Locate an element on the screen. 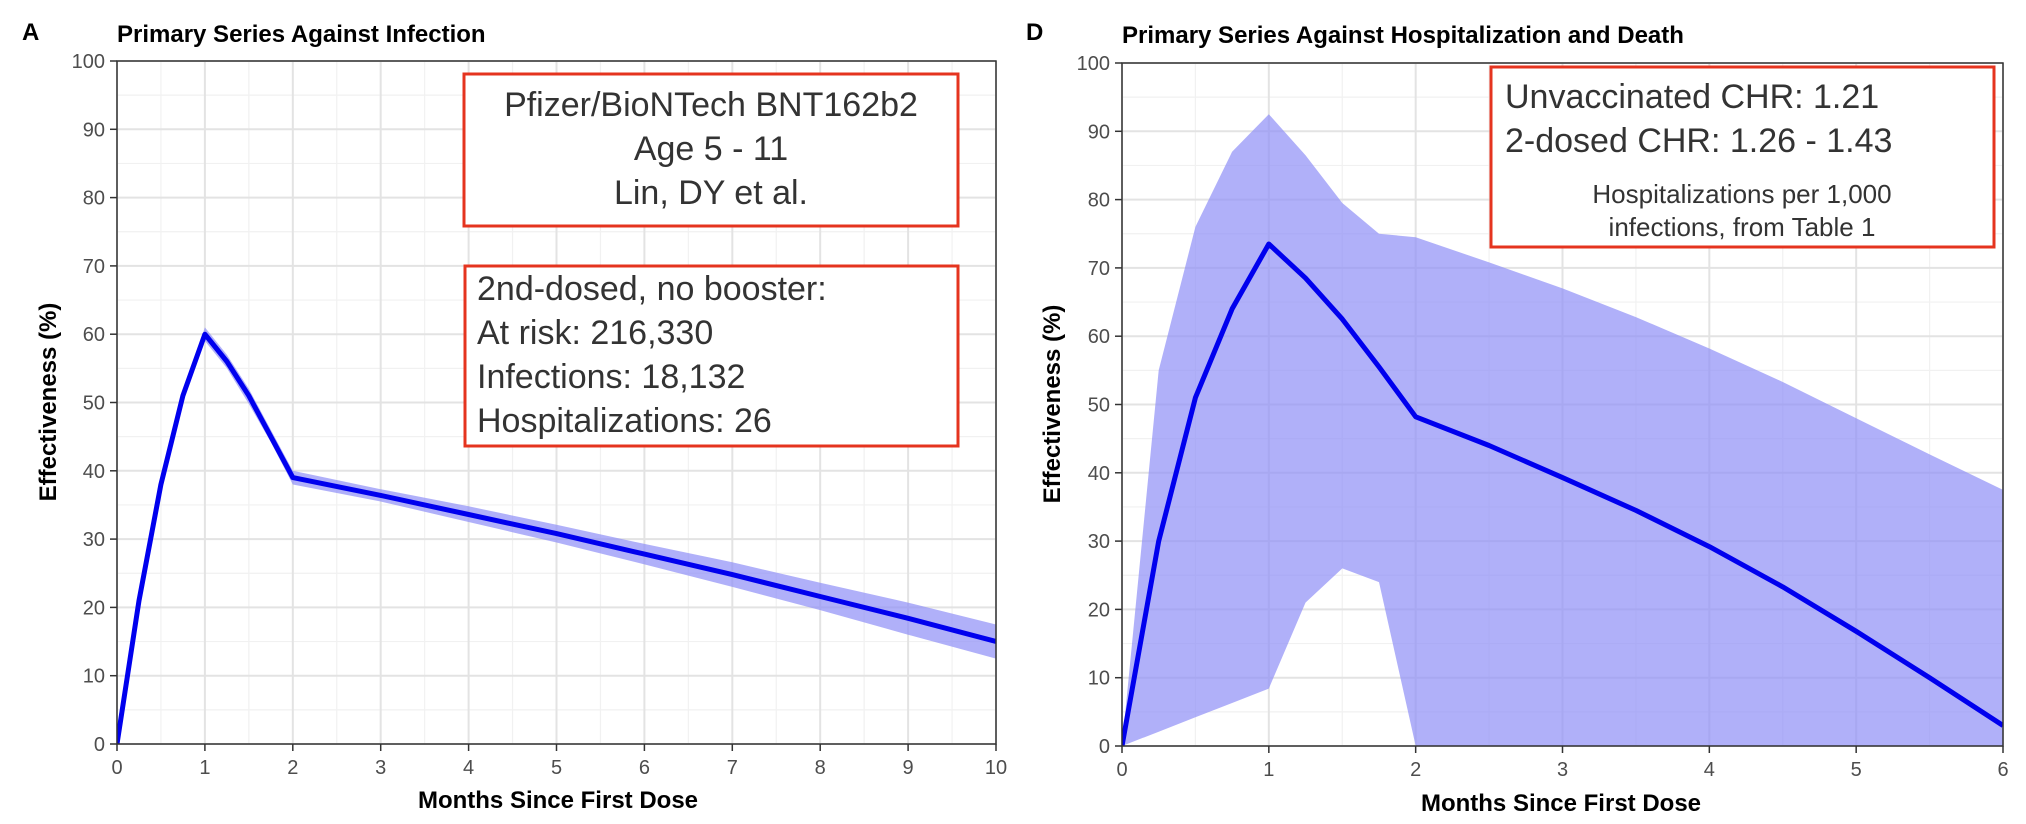 This screenshot has width=2026, height=824. chart-title: Primary Series Against Infection is located at coordinates (301, 34).